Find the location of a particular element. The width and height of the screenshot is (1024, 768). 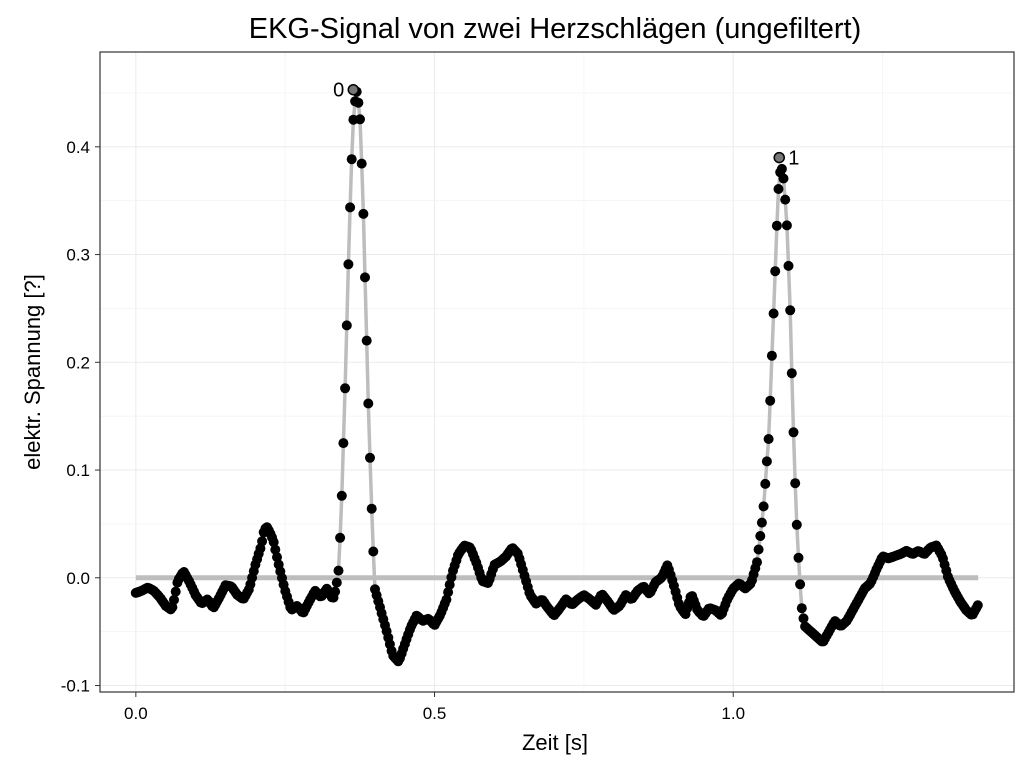

y-tick-label: 0.4 is located at coordinates (78, 147).